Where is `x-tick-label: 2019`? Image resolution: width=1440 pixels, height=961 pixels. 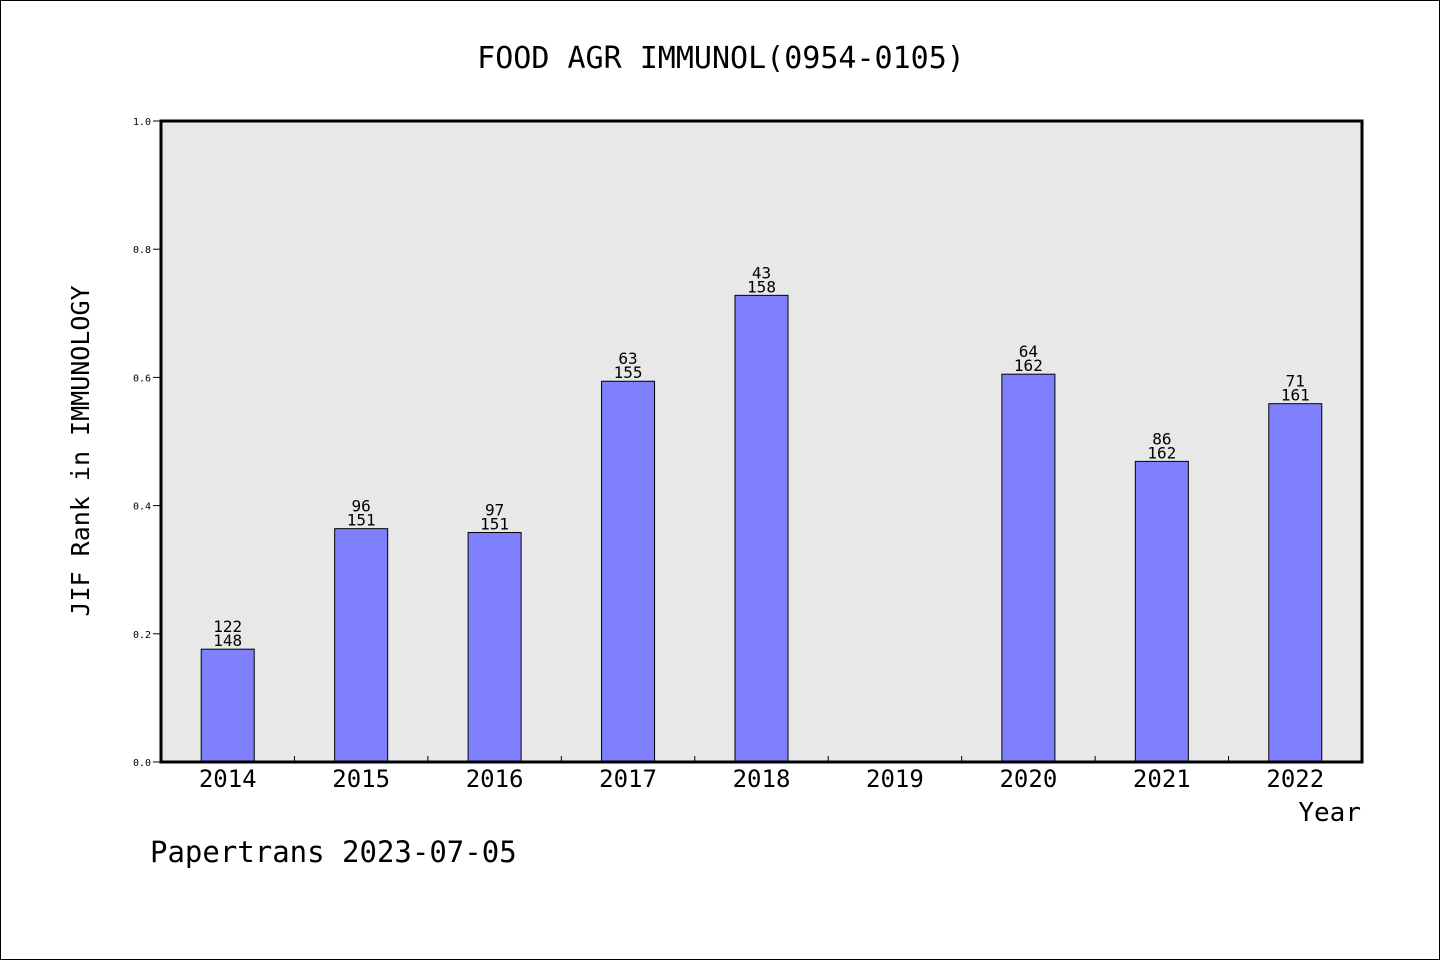 x-tick-label: 2019 is located at coordinates (895, 779).